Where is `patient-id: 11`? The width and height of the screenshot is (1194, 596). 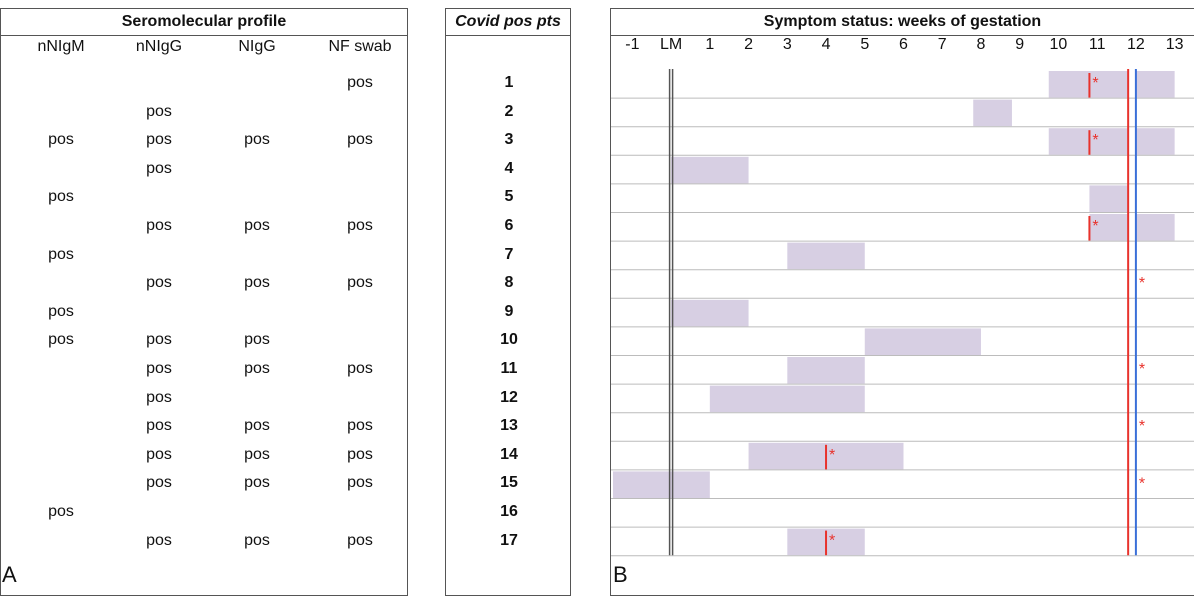
patient-id: 11 is located at coordinates (509, 368).